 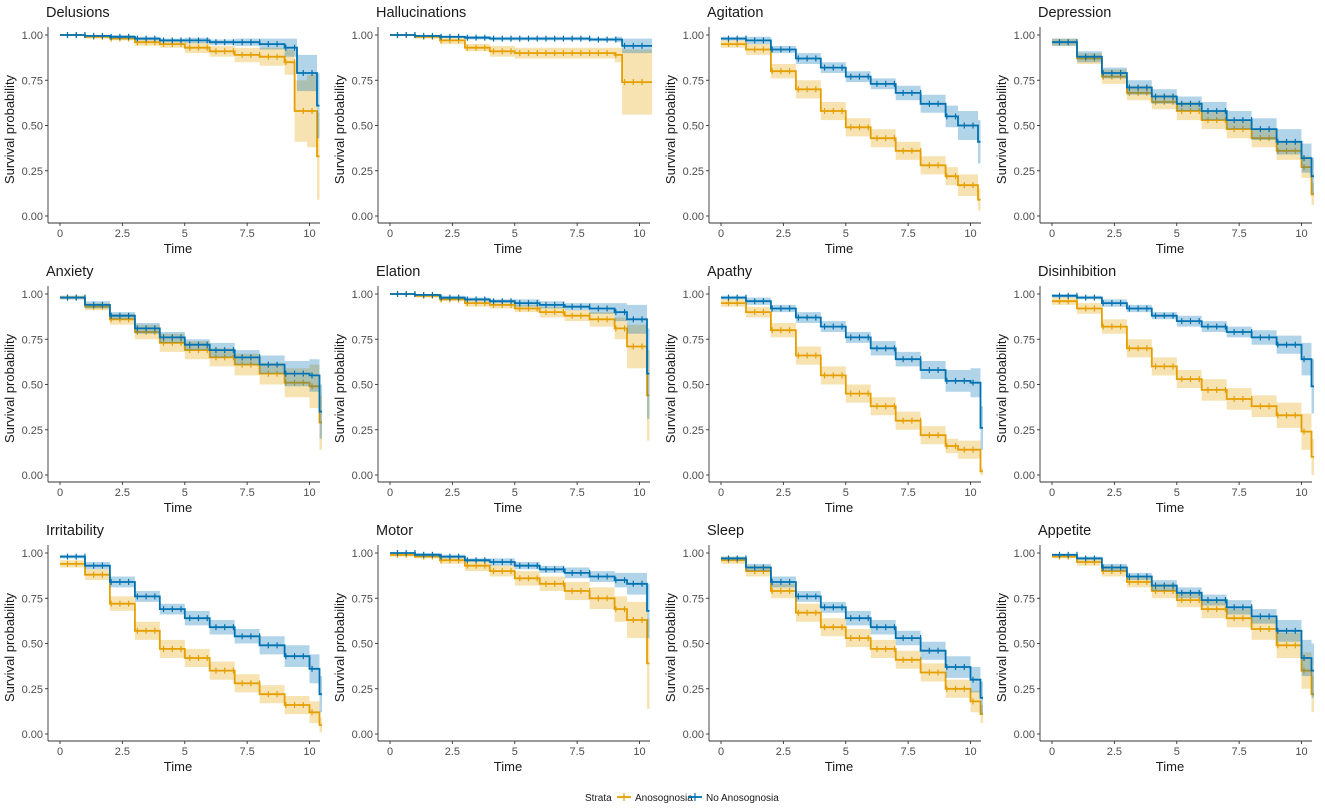 What do you see at coordinates (421, 13) in the screenshot?
I see `panel-title: Hallucinations` at bounding box center [421, 13].